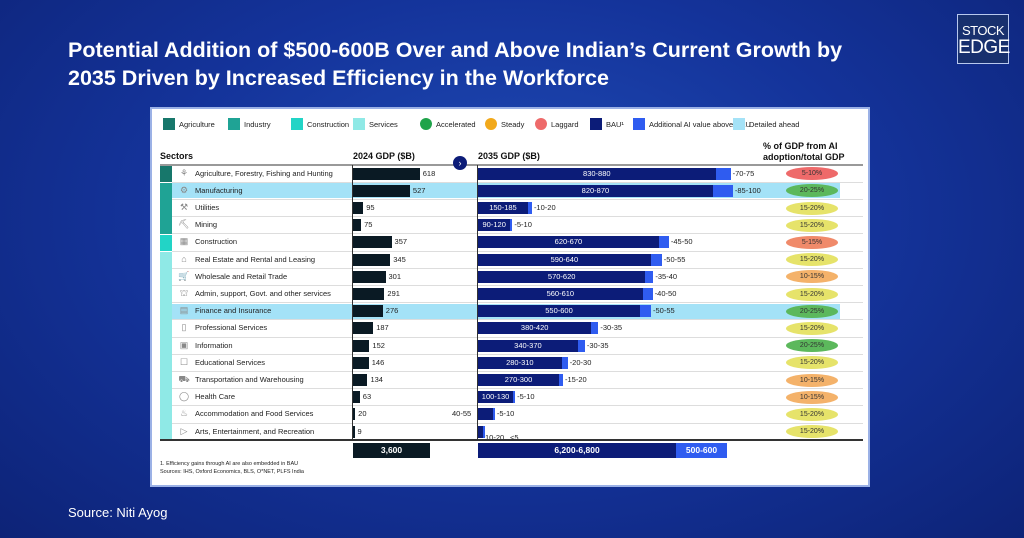 The height and width of the screenshot is (538, 1024). Describe the element at coordinates (504, 124) in the screenshot. I see `legend-item: Steady` at that location.